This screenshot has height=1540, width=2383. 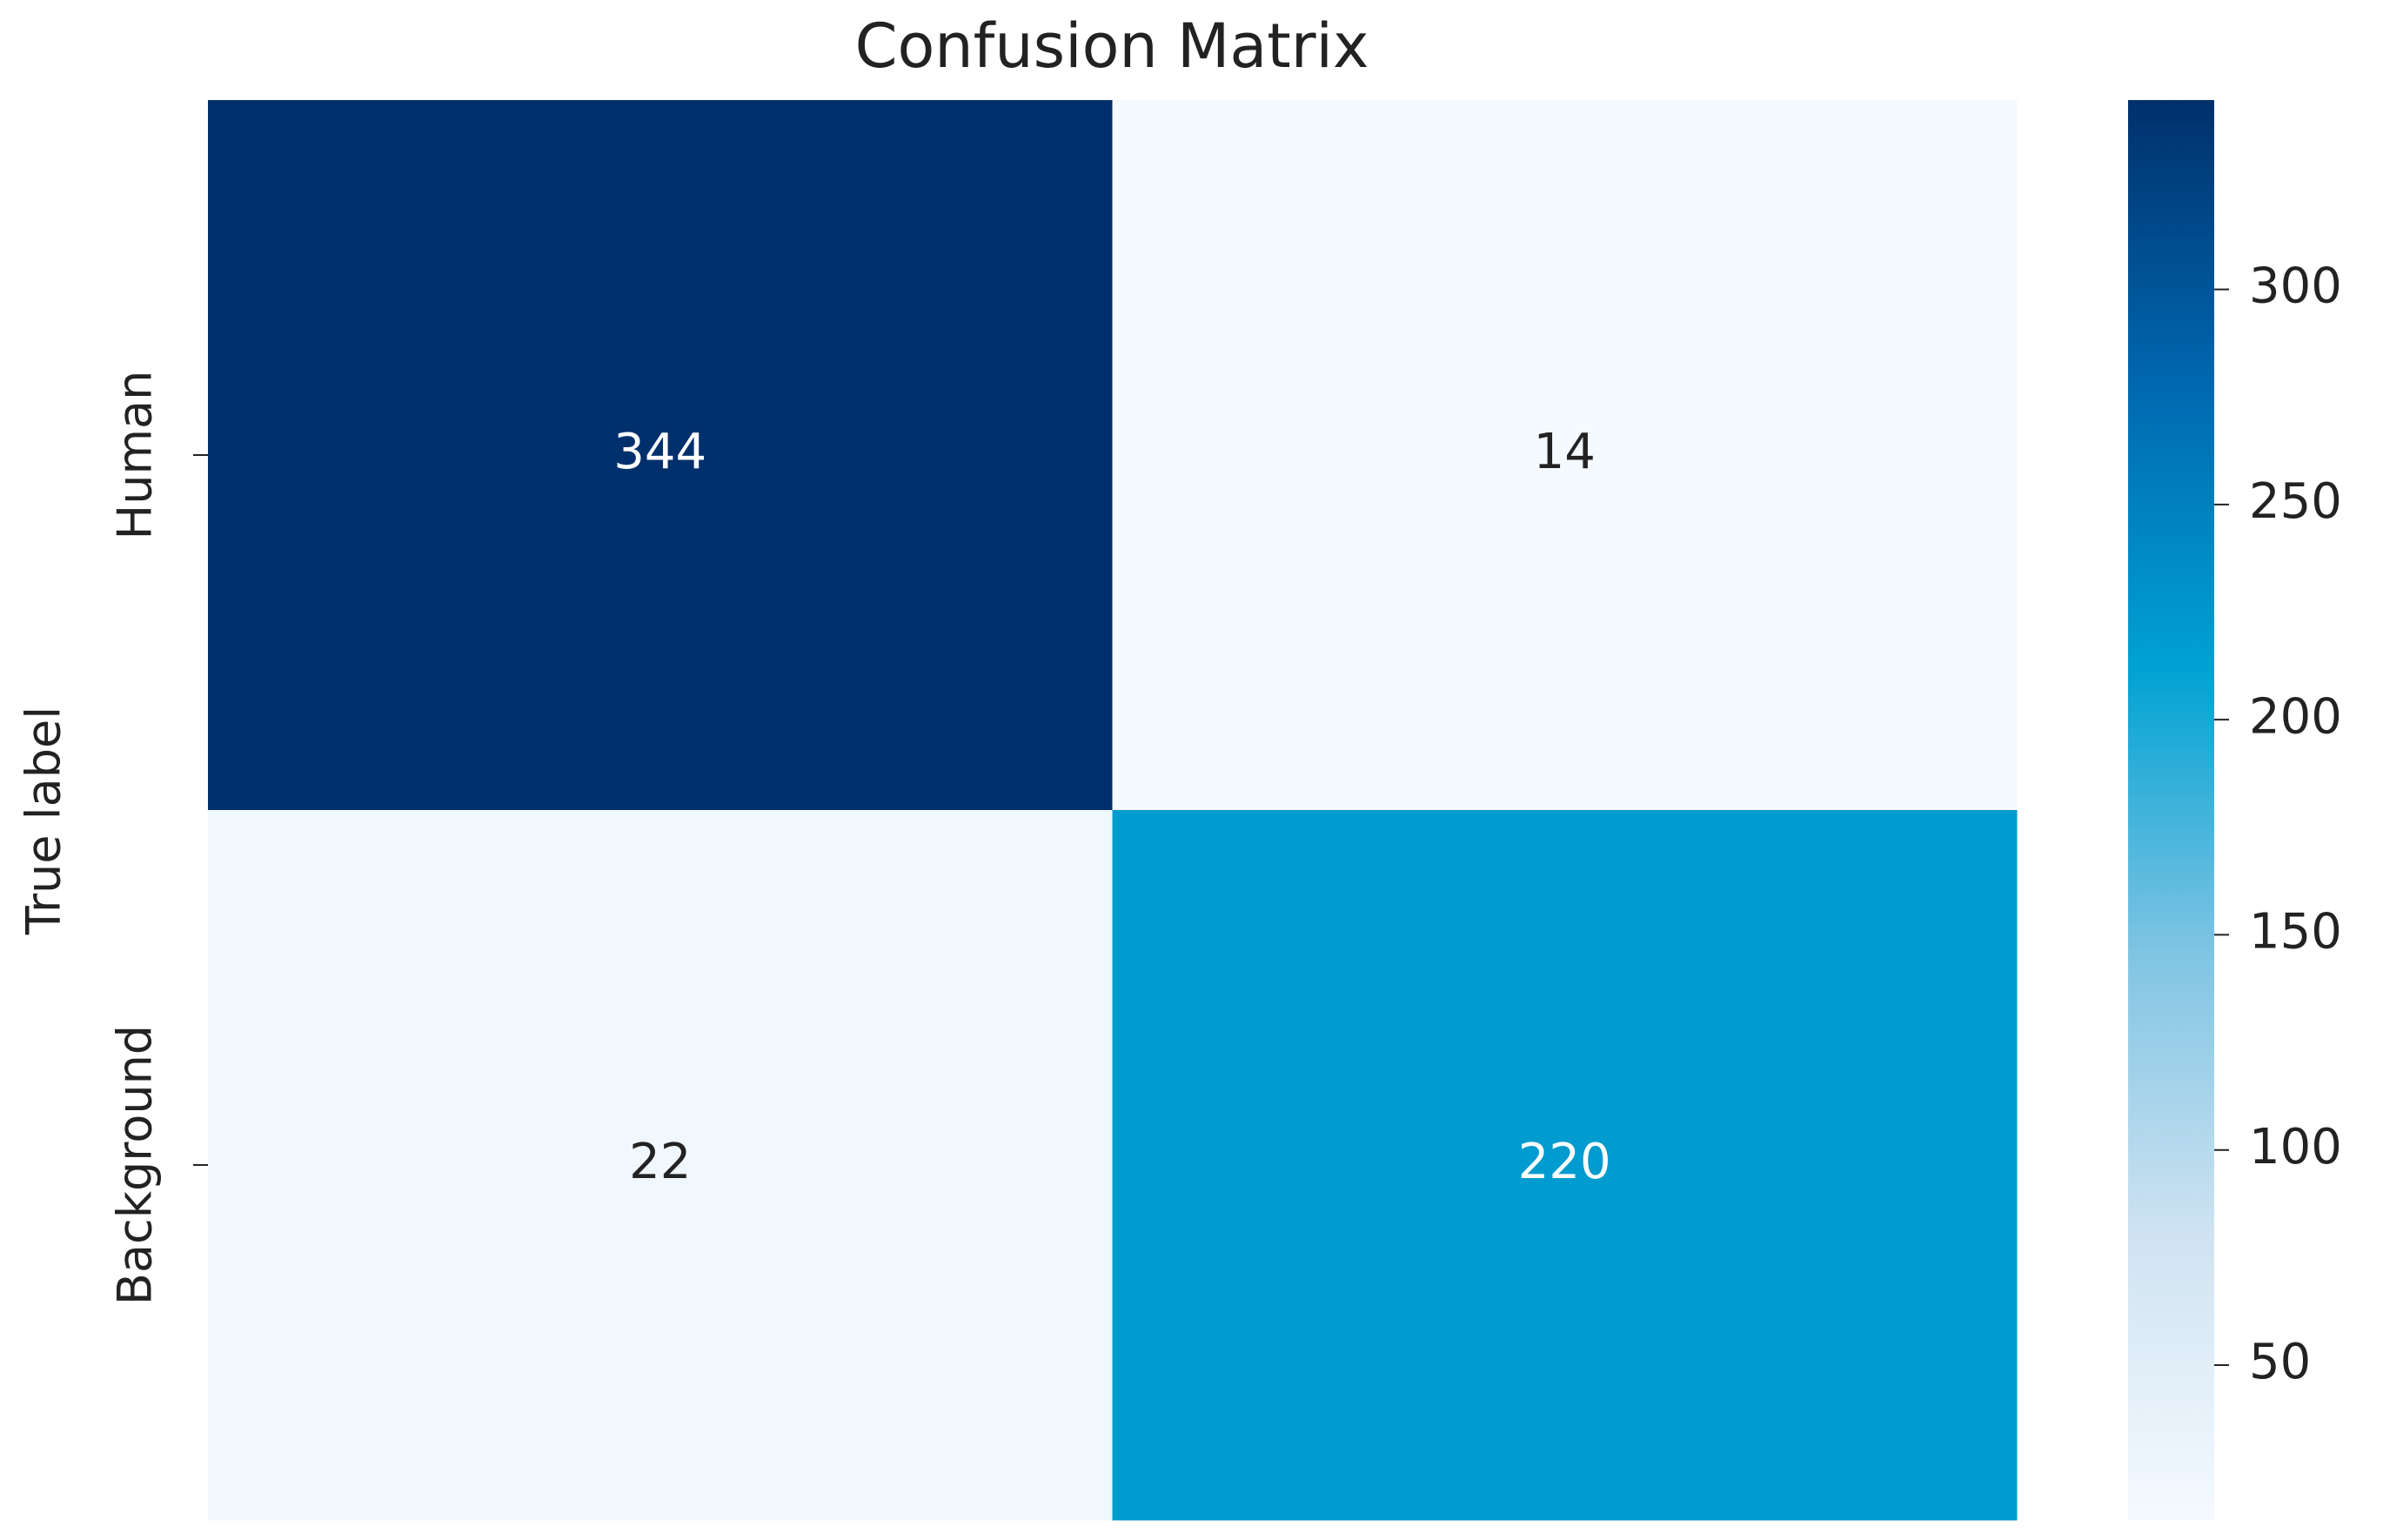 I want to click on colorbar-tick-label: 200, so click(x=2295, y=716).